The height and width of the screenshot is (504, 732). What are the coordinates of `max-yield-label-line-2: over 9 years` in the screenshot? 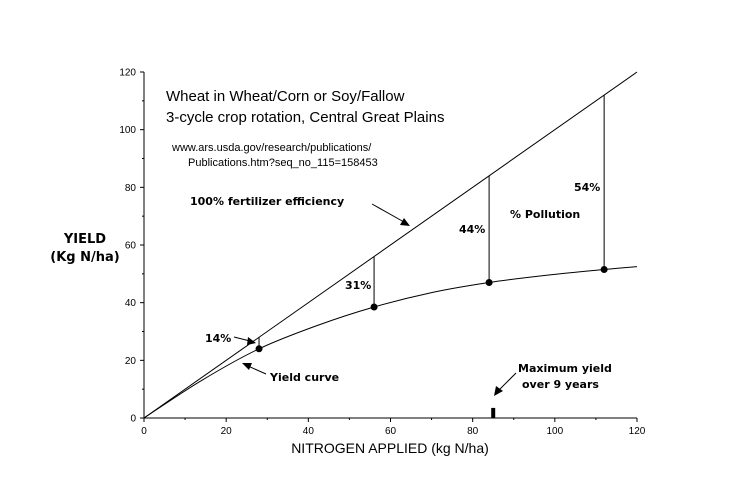 It's located at (560, 384).